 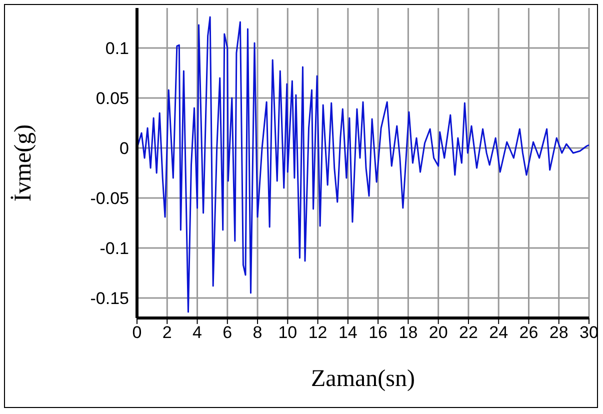 What do you see at coordinates (528, 332) in the screenshot?
I see `x-tick-label: 26` at bounding box center [528, 332].